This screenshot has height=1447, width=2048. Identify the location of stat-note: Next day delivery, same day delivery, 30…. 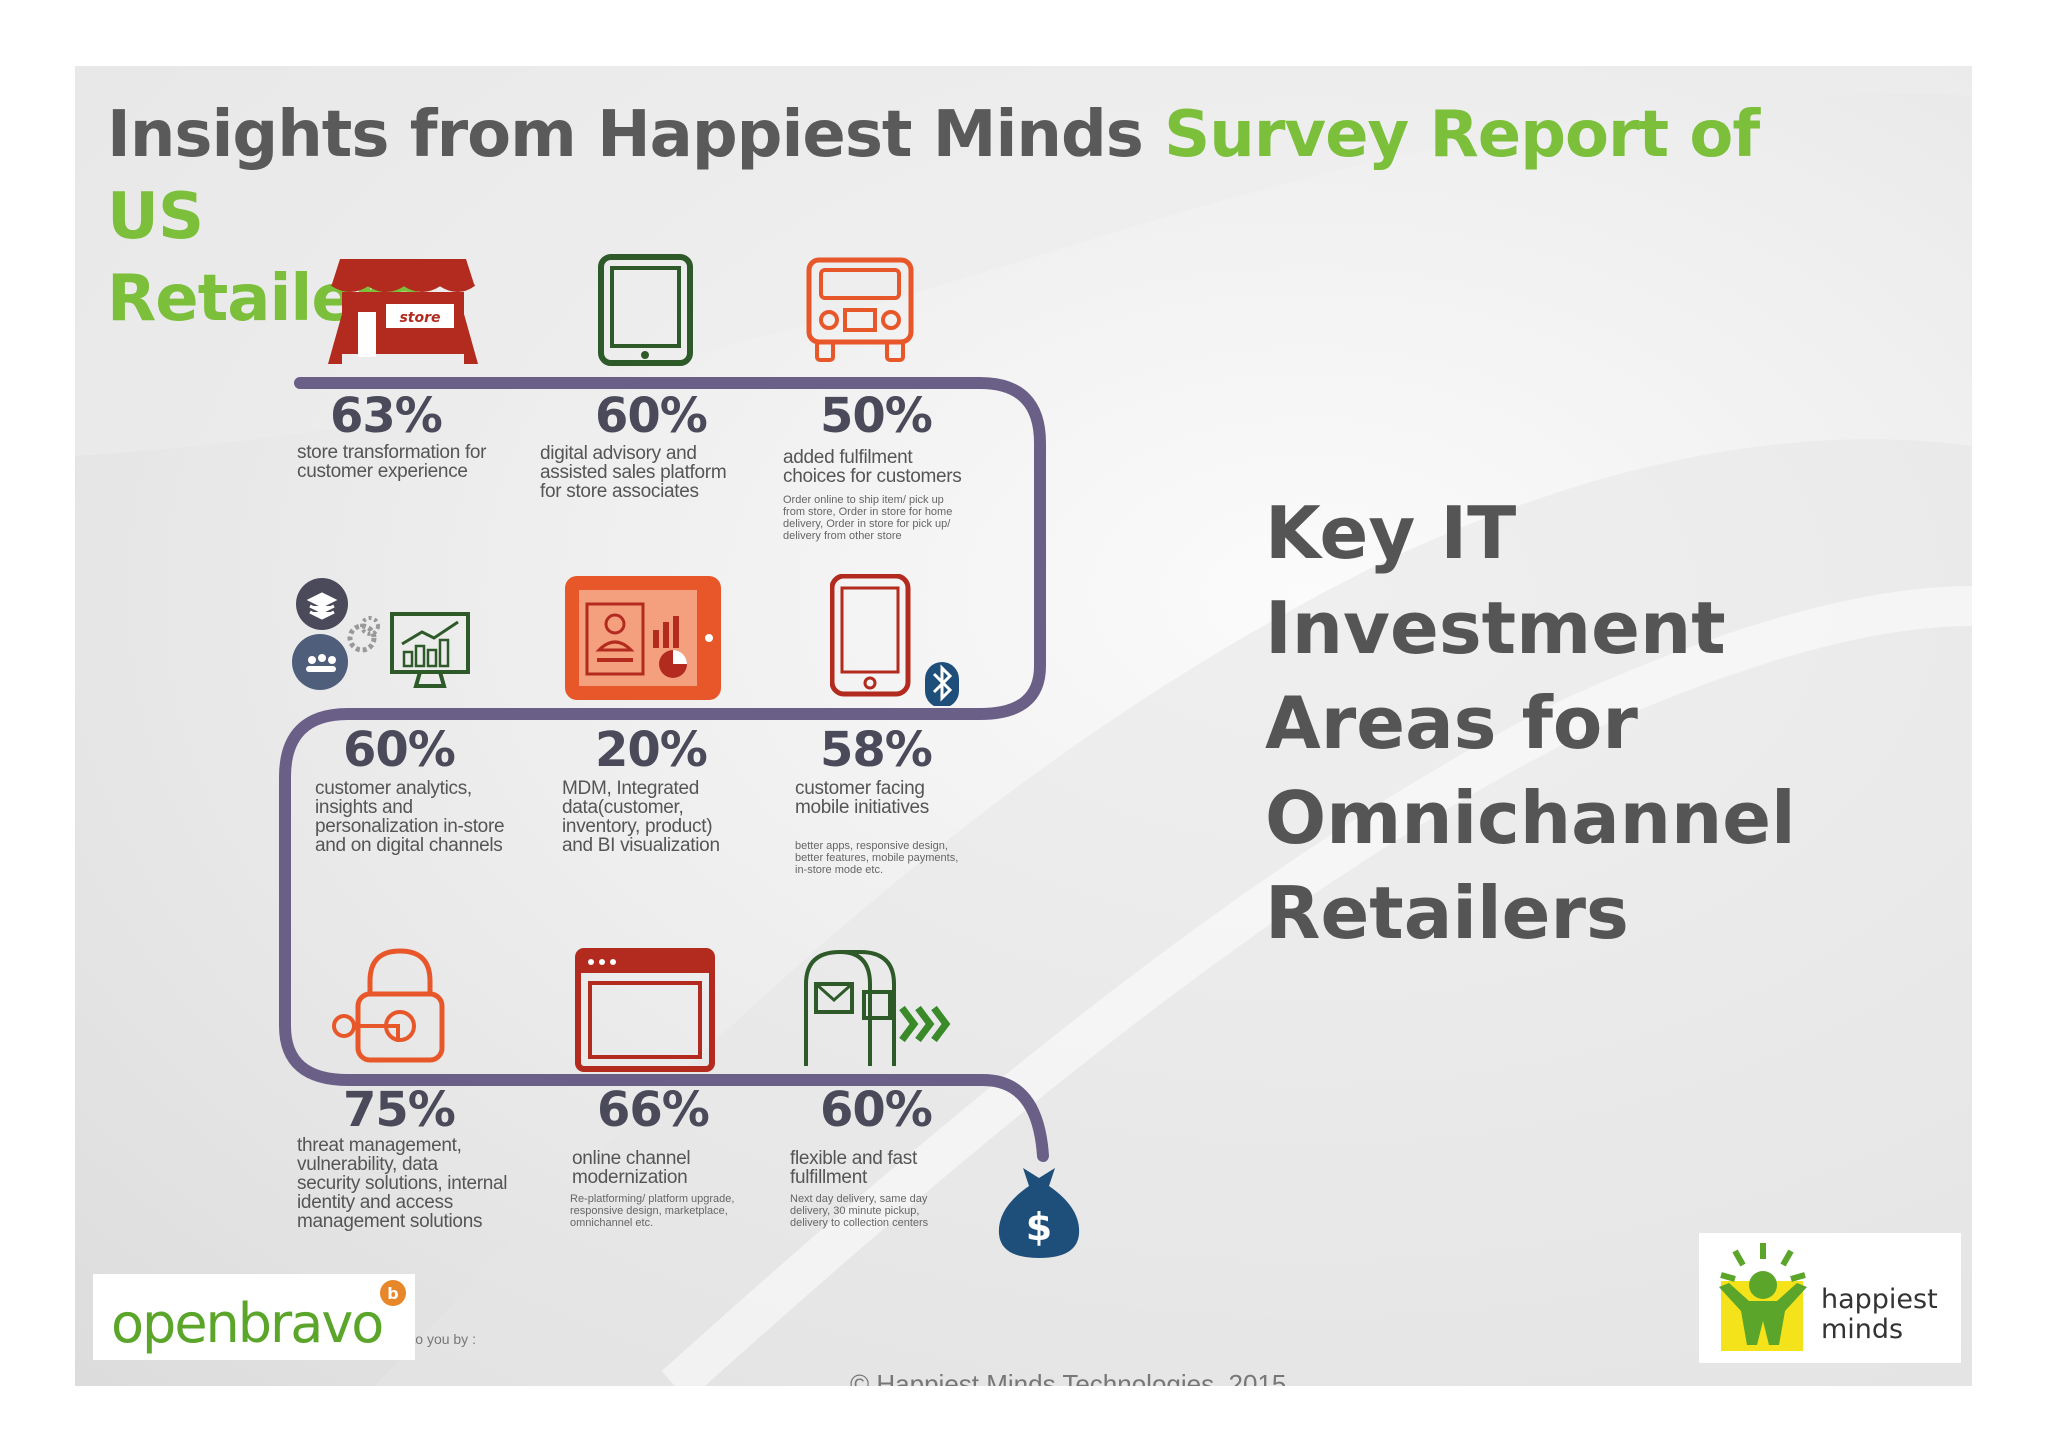
(859, 1211).